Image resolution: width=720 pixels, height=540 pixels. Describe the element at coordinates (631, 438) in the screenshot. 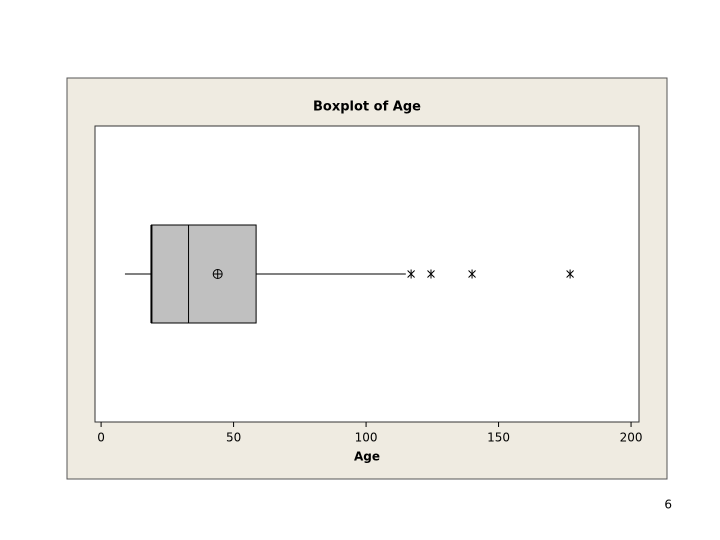

I see `x-tick-label: 200` at that location.